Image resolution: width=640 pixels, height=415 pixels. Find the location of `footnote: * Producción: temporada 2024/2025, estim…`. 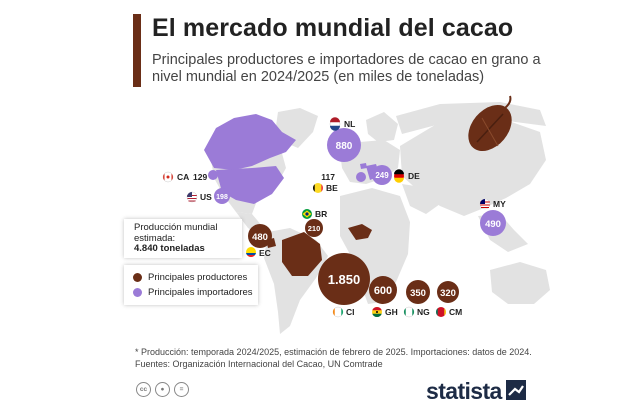

footnote: * Producción: temporada 2024/2025, estim… is located at coordinates (345, 358).